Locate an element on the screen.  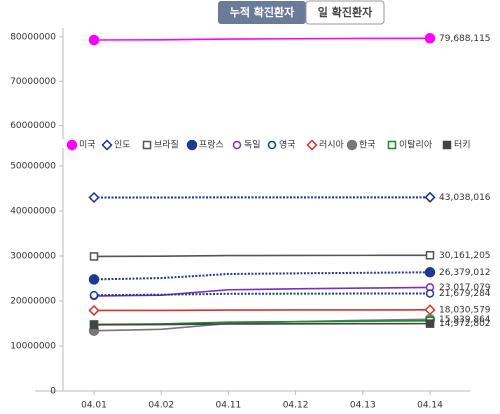
button-label: 일 확진환자 is located at coordinates (345, 12).